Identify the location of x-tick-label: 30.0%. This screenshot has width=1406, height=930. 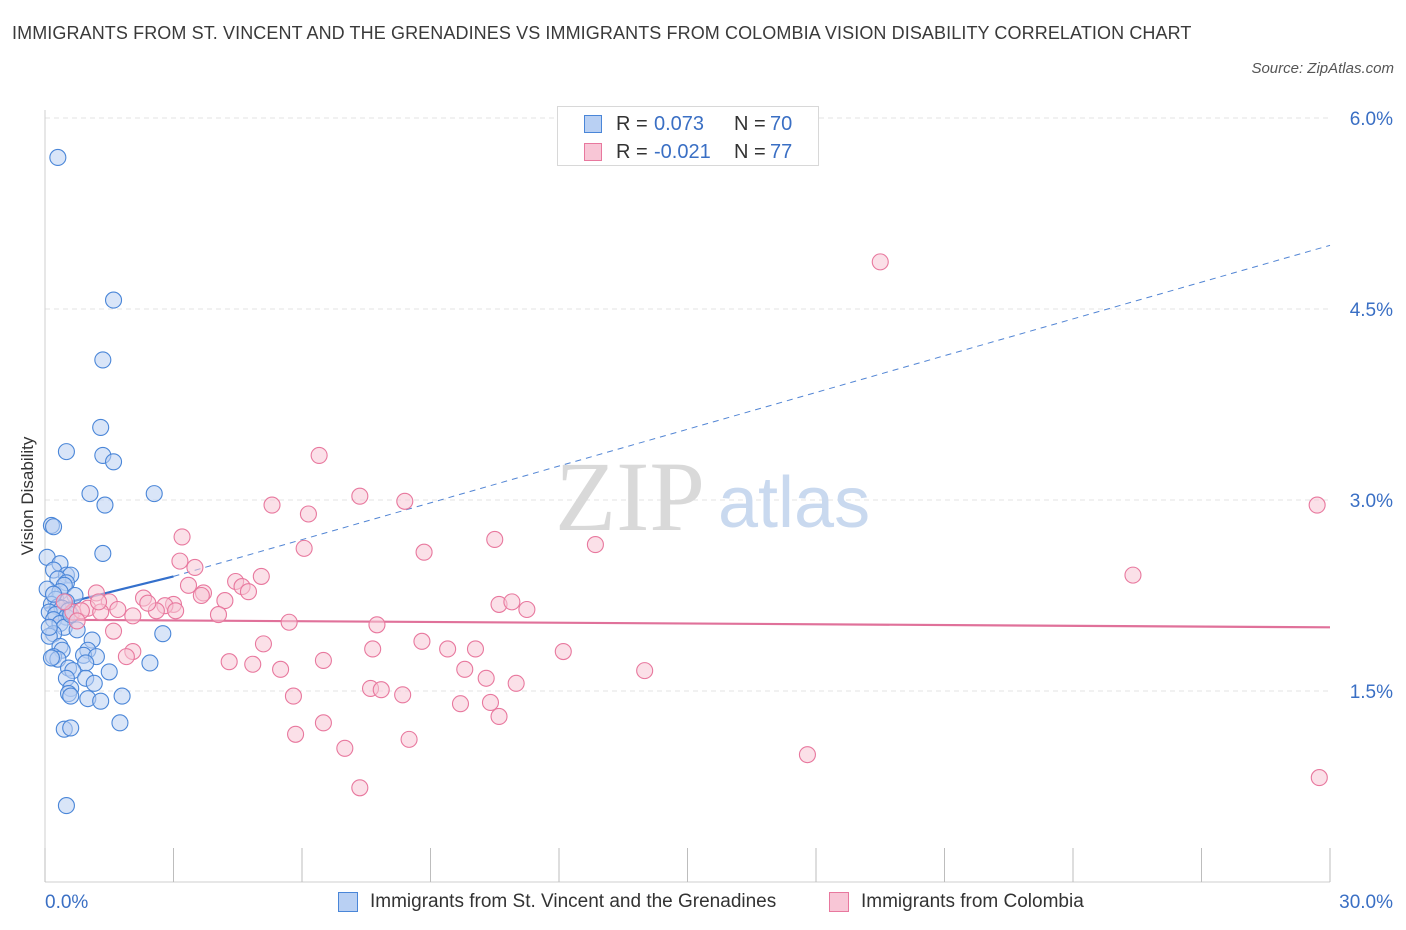
(1366, 902).